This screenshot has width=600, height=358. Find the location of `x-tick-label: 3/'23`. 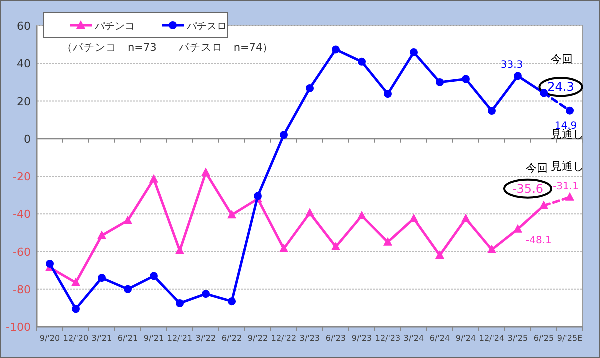

x-tick-label: 3/'23 is located at coordinates (310, 338).